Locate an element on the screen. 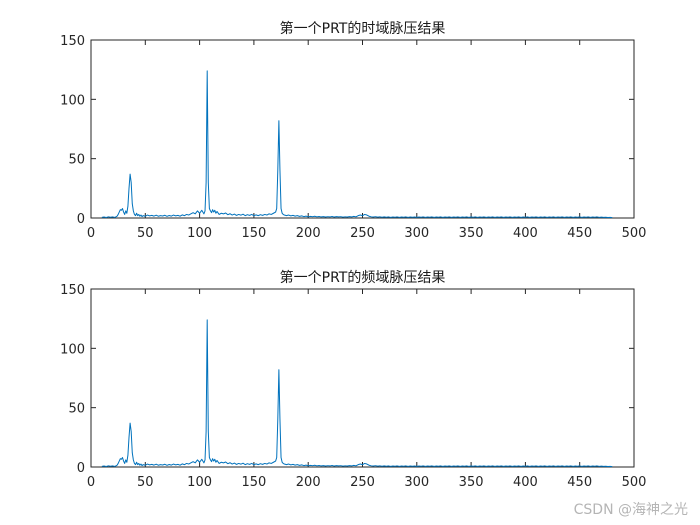 The height and width of the screenshot is (525, 700). chart-1-x-tick-label: 500 is located at coordinates (634, 233).